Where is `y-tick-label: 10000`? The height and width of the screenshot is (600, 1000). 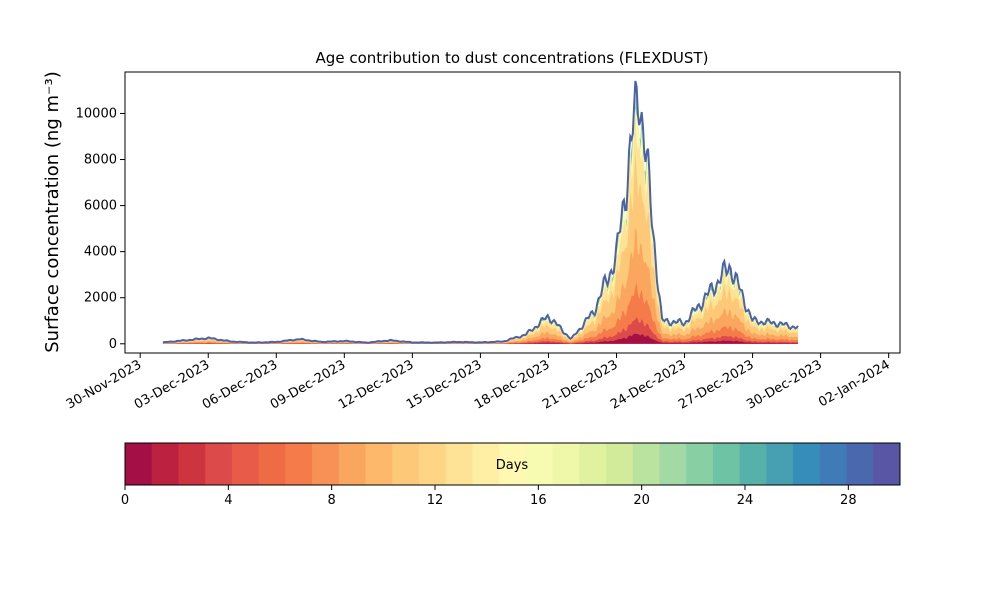
y-tick-label: 10000 is located at coordinates (96, 113).